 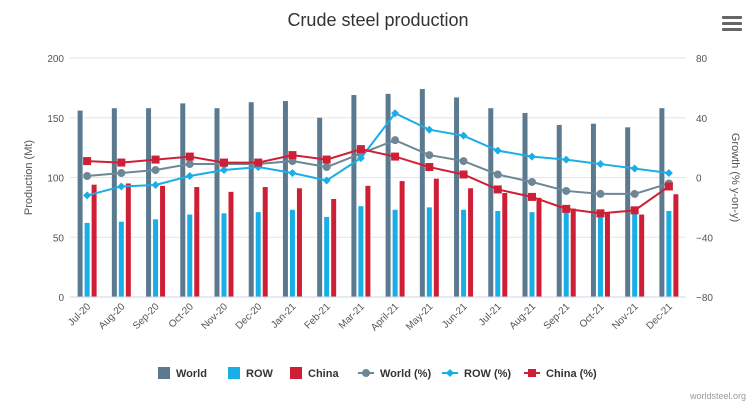 I want to click on legend-item-row: ROW (%), so click(x=476, y=374).